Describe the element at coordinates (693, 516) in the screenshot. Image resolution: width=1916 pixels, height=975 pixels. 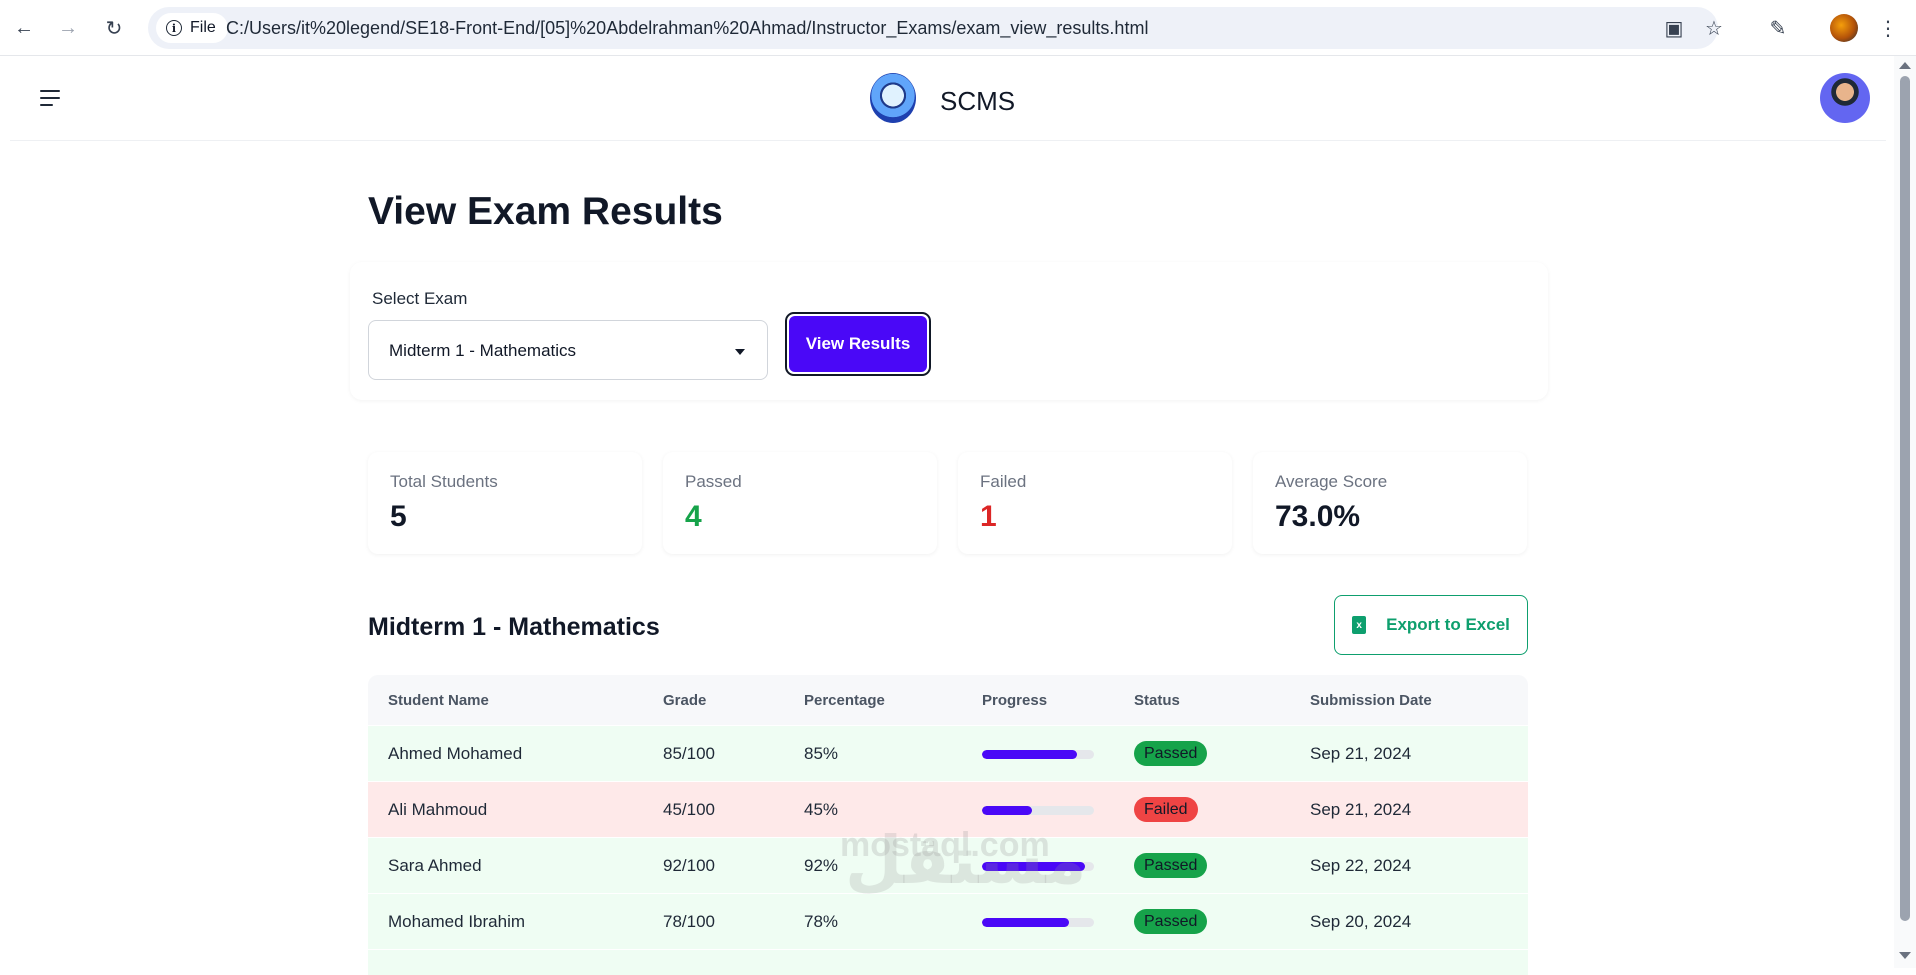
I see `stat-value: 4` at that location.